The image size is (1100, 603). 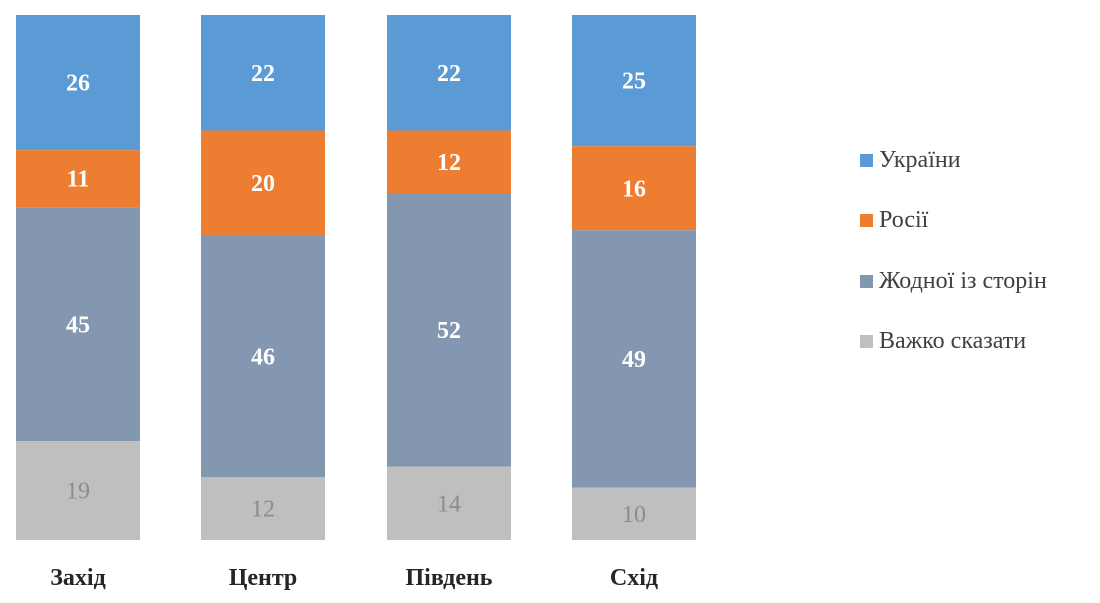 What do you see at coordinates (354, 578) in the screenshot?
I see `category-axis: Захід Центр Південь Схід` at bounding box center [354, 578].